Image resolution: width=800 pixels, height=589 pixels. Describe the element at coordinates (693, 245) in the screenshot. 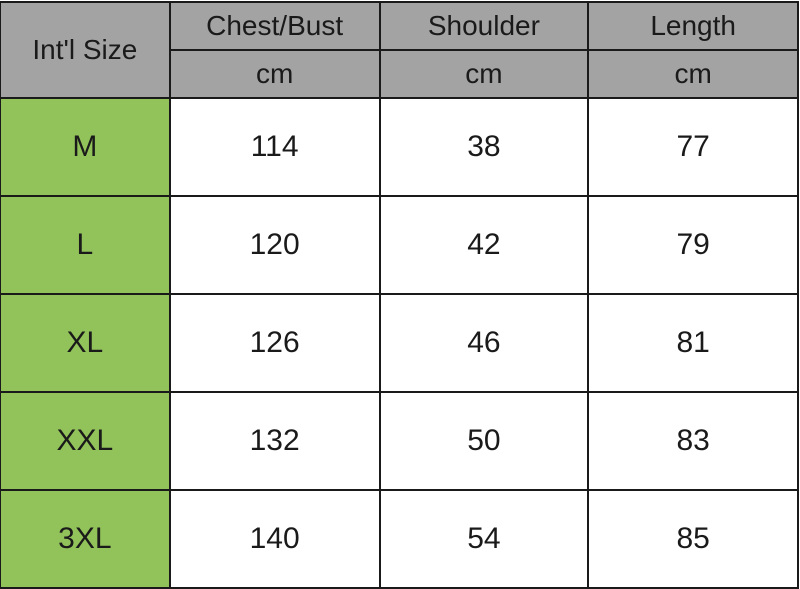

I see `length-cell: 79` at that location.